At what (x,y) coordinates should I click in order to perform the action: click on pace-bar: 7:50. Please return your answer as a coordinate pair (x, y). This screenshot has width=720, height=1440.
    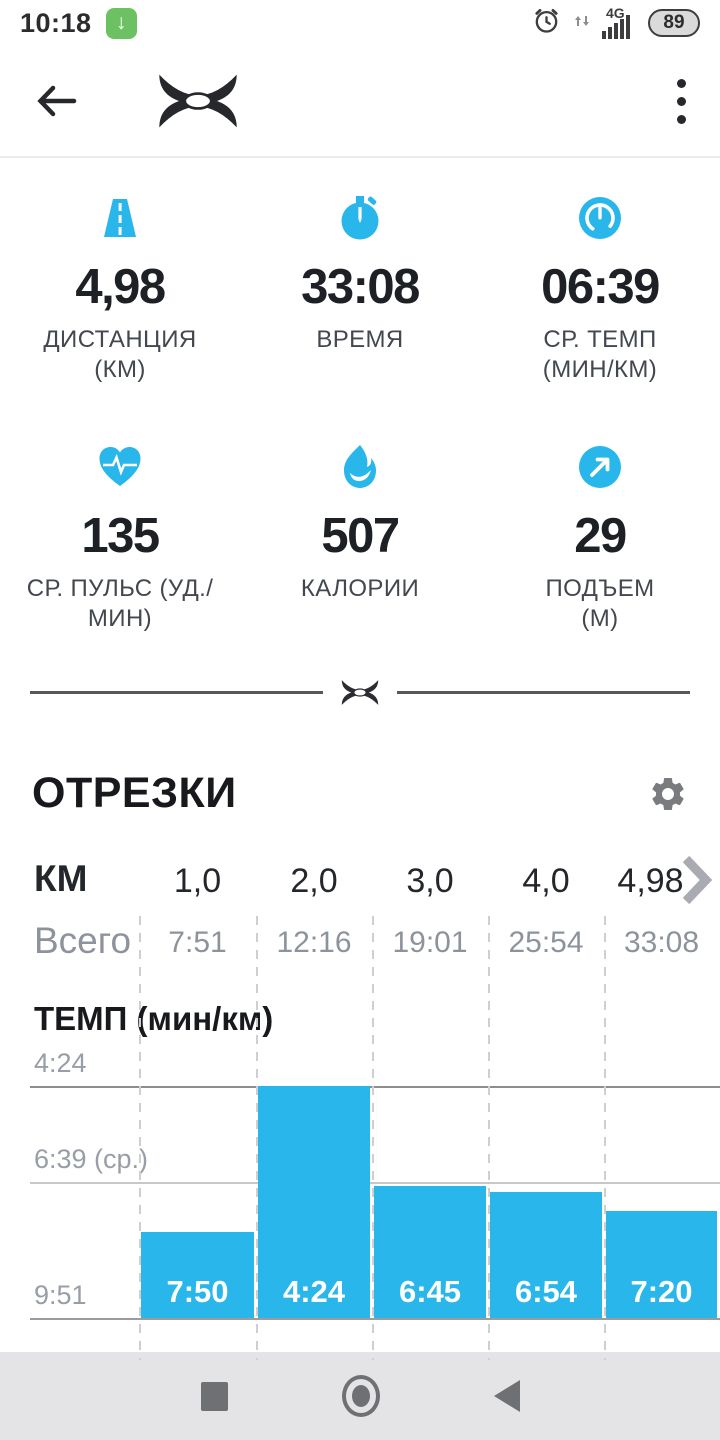
    Looking at the image, I should click on (197, 1275).